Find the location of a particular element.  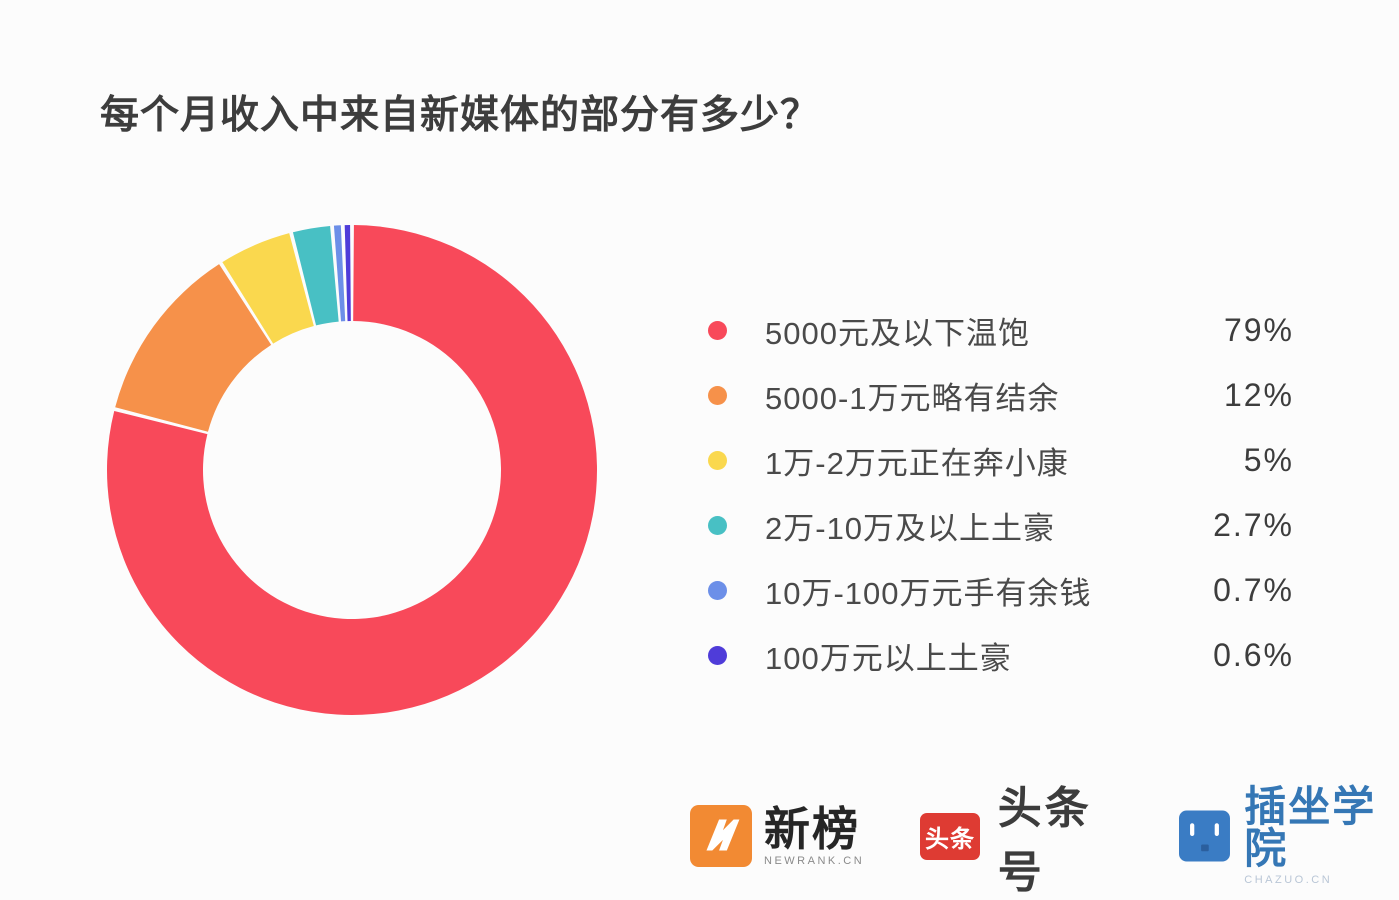

toutiao-label: 头条号 is located at coordinates (1044, 840).